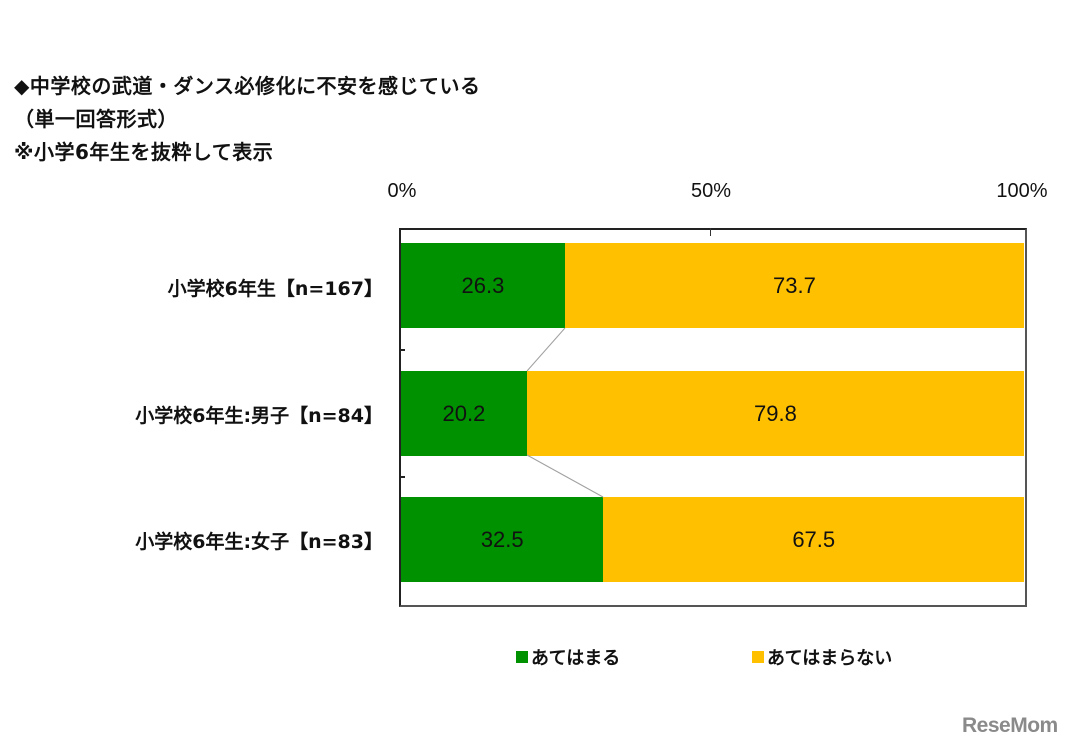 Image resolution: width=1073 pixels, height=753 pixels. Describe the element at coordinates (758, 657) in the screenshot. I see `legend-swatch-yellow-icon` at that location.